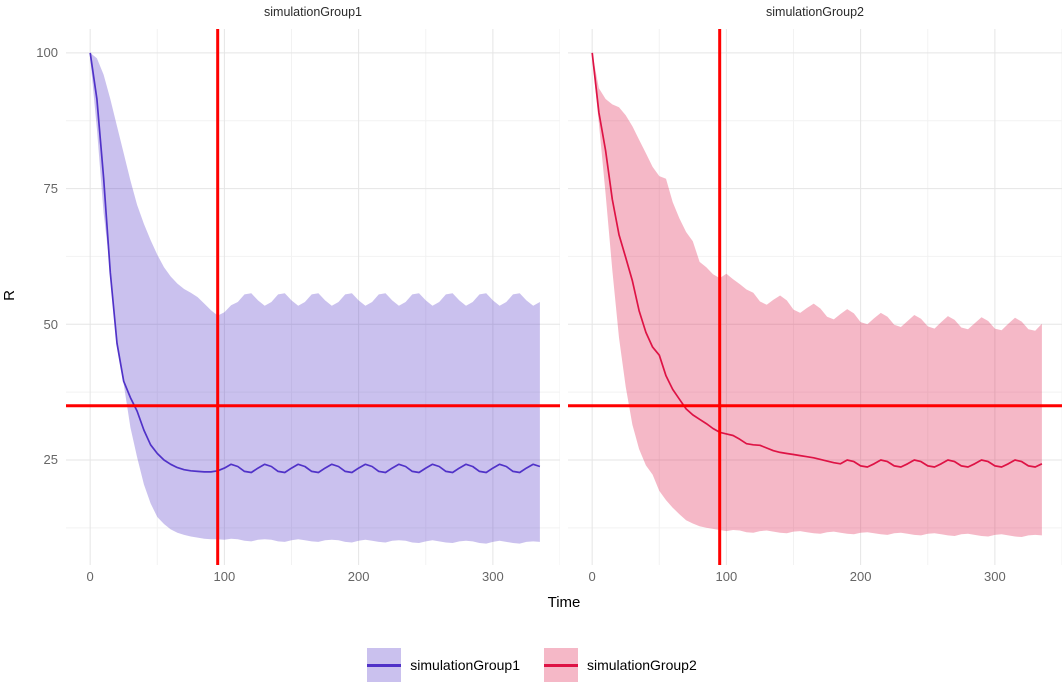  What do you see at coordinates (313, 12) in the screenshot?
I see `facet-title-simulationGroup1: simulationGroup1` at bounding box center [313, 12].